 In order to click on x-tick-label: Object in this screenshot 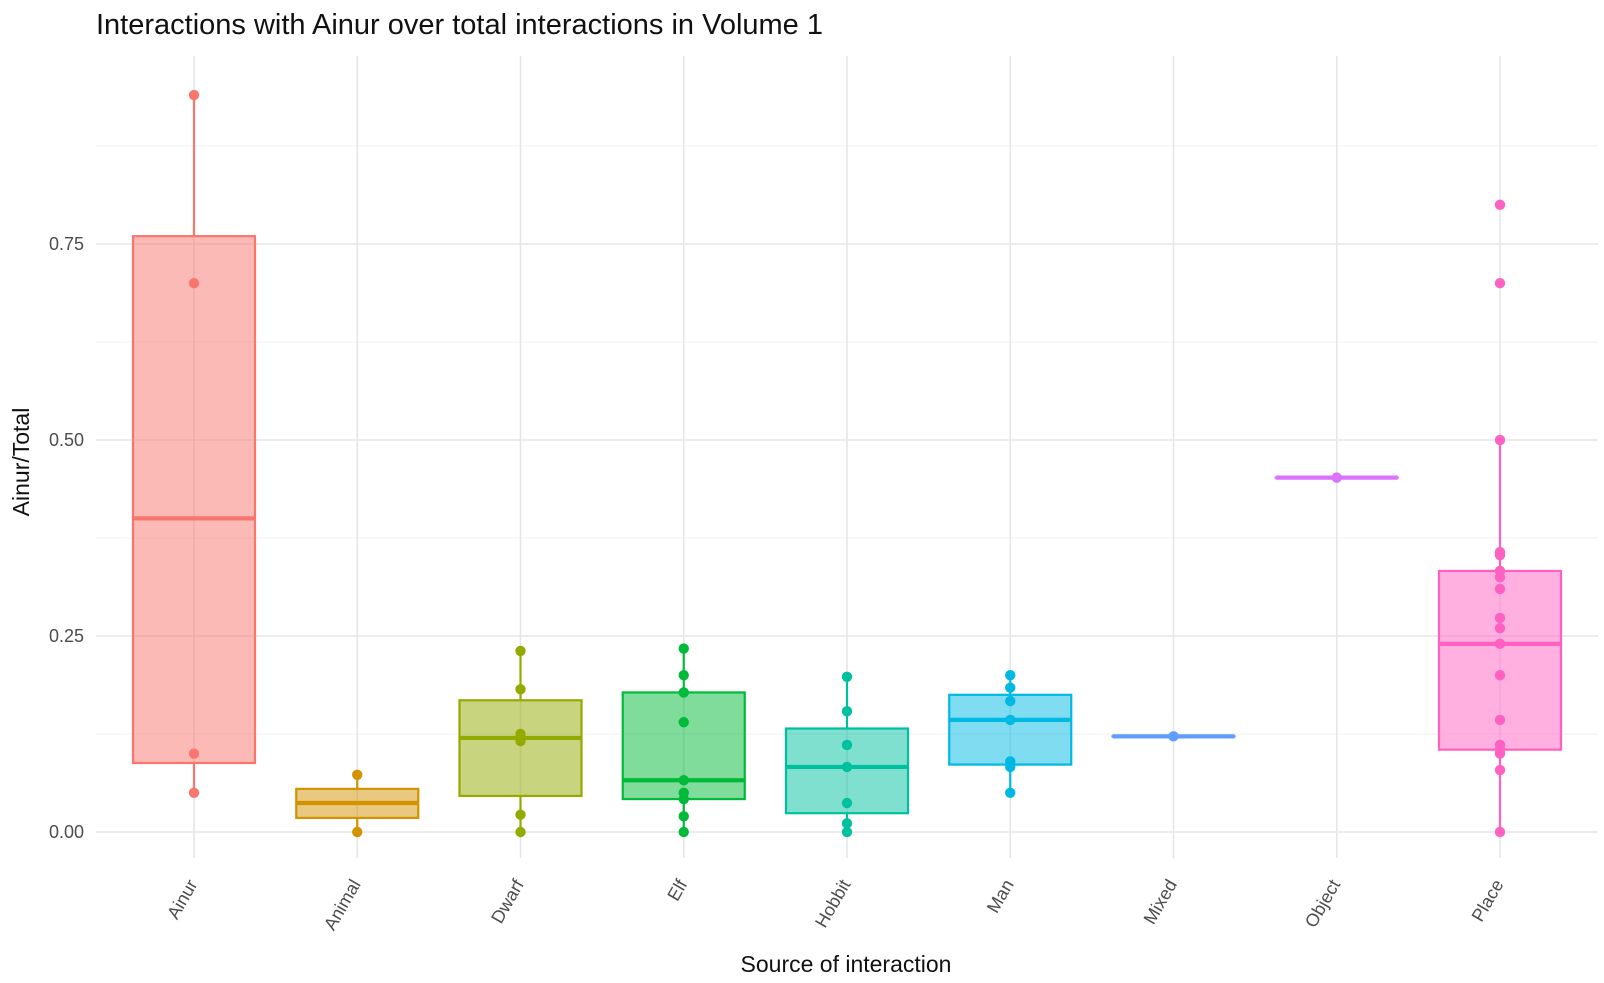, I will do `click(1322, 903)`.